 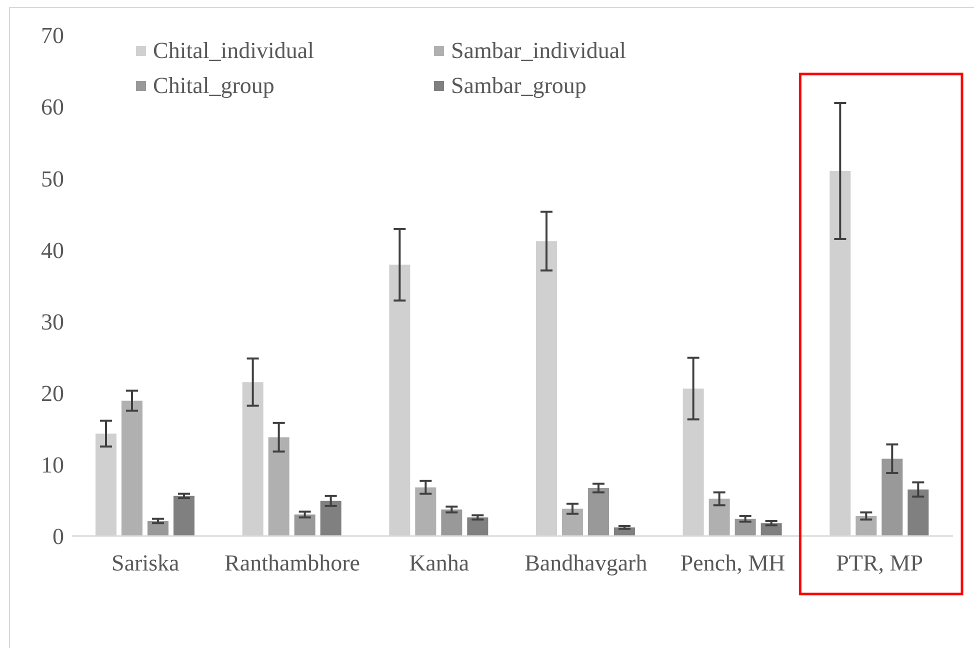 I want to click on y-tick-label: 60, so click(x=52, y=107).